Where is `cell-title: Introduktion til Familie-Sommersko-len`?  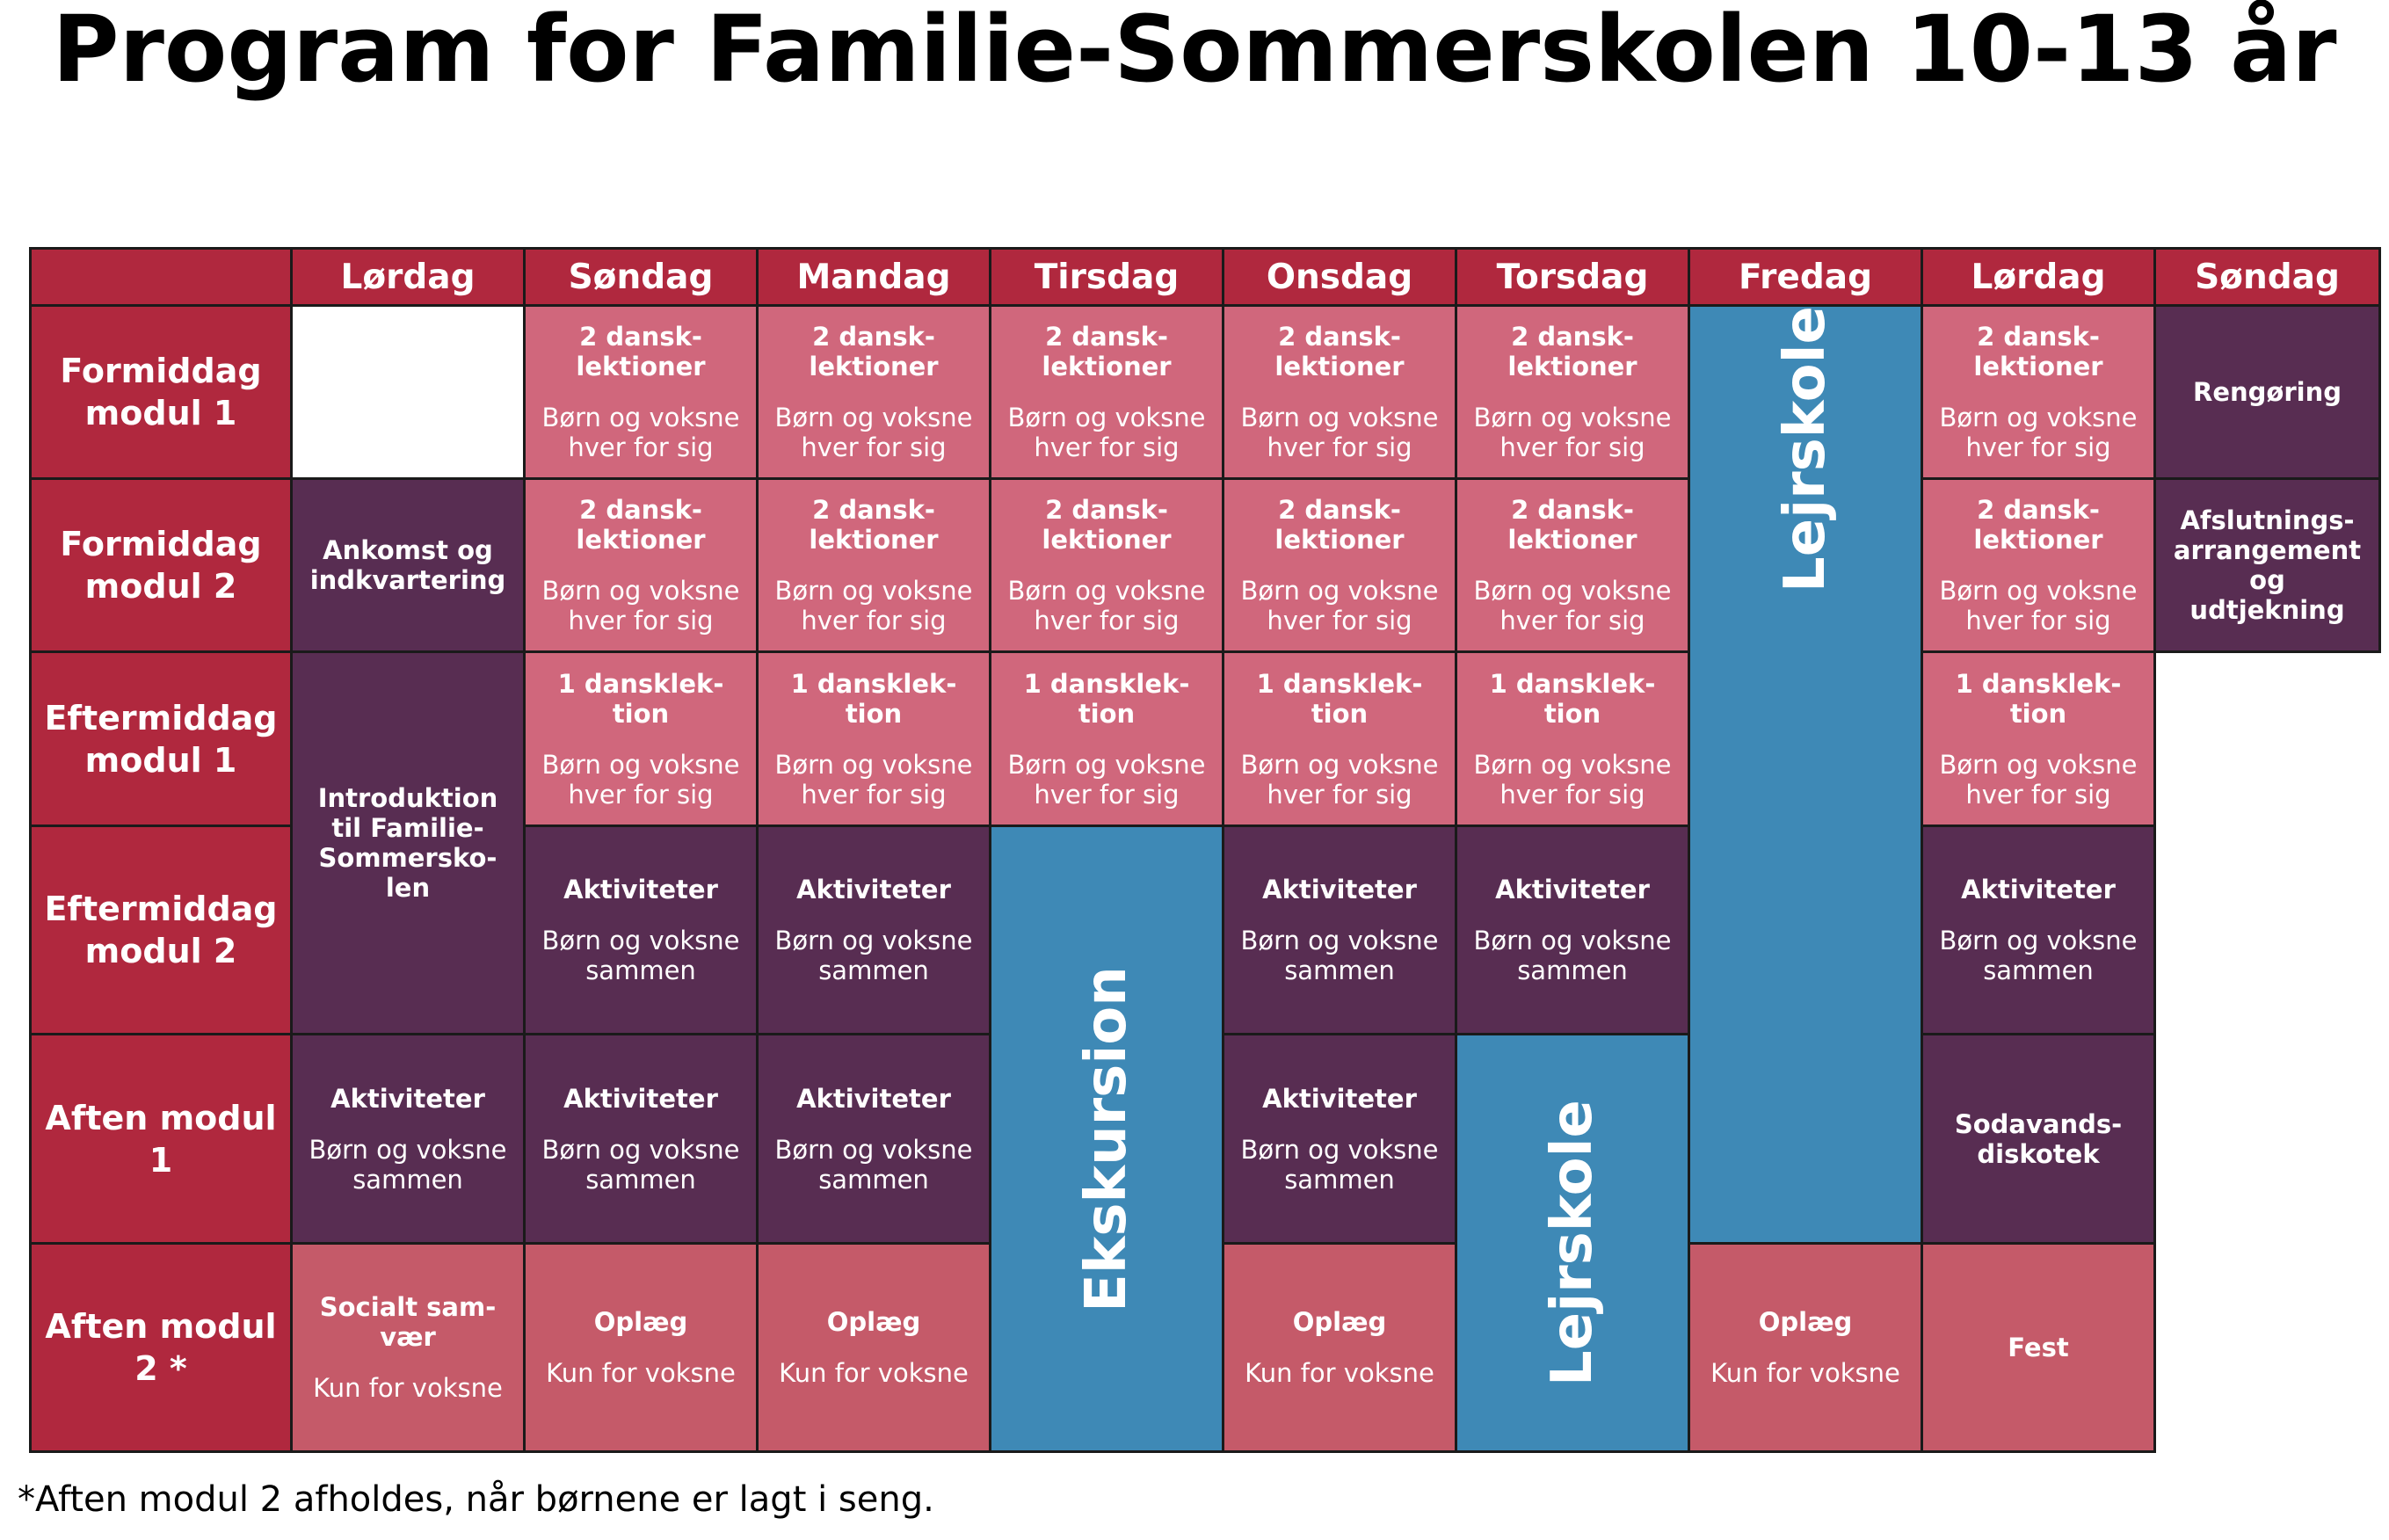 cell-title: Introduktion til Familie-Sommersko-len is located at coordinates (407, 843).